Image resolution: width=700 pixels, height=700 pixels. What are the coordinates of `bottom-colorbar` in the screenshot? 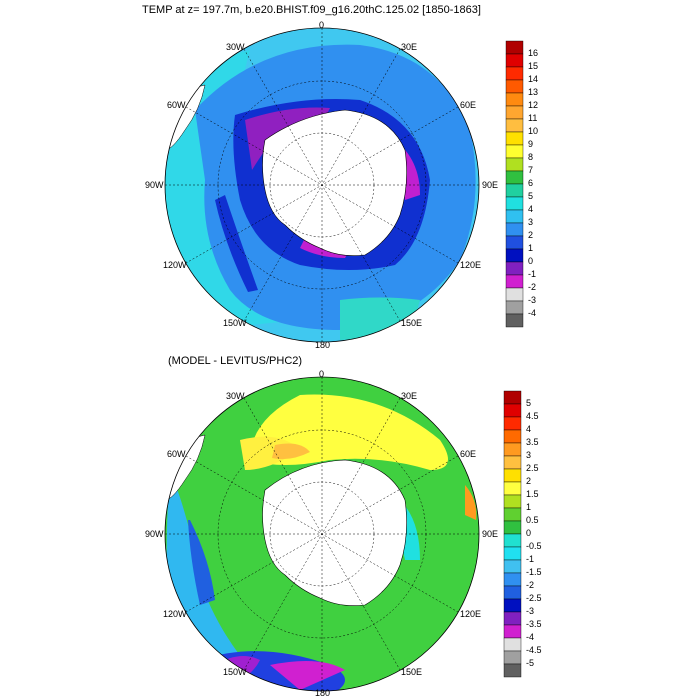 It's located at (512, 534).